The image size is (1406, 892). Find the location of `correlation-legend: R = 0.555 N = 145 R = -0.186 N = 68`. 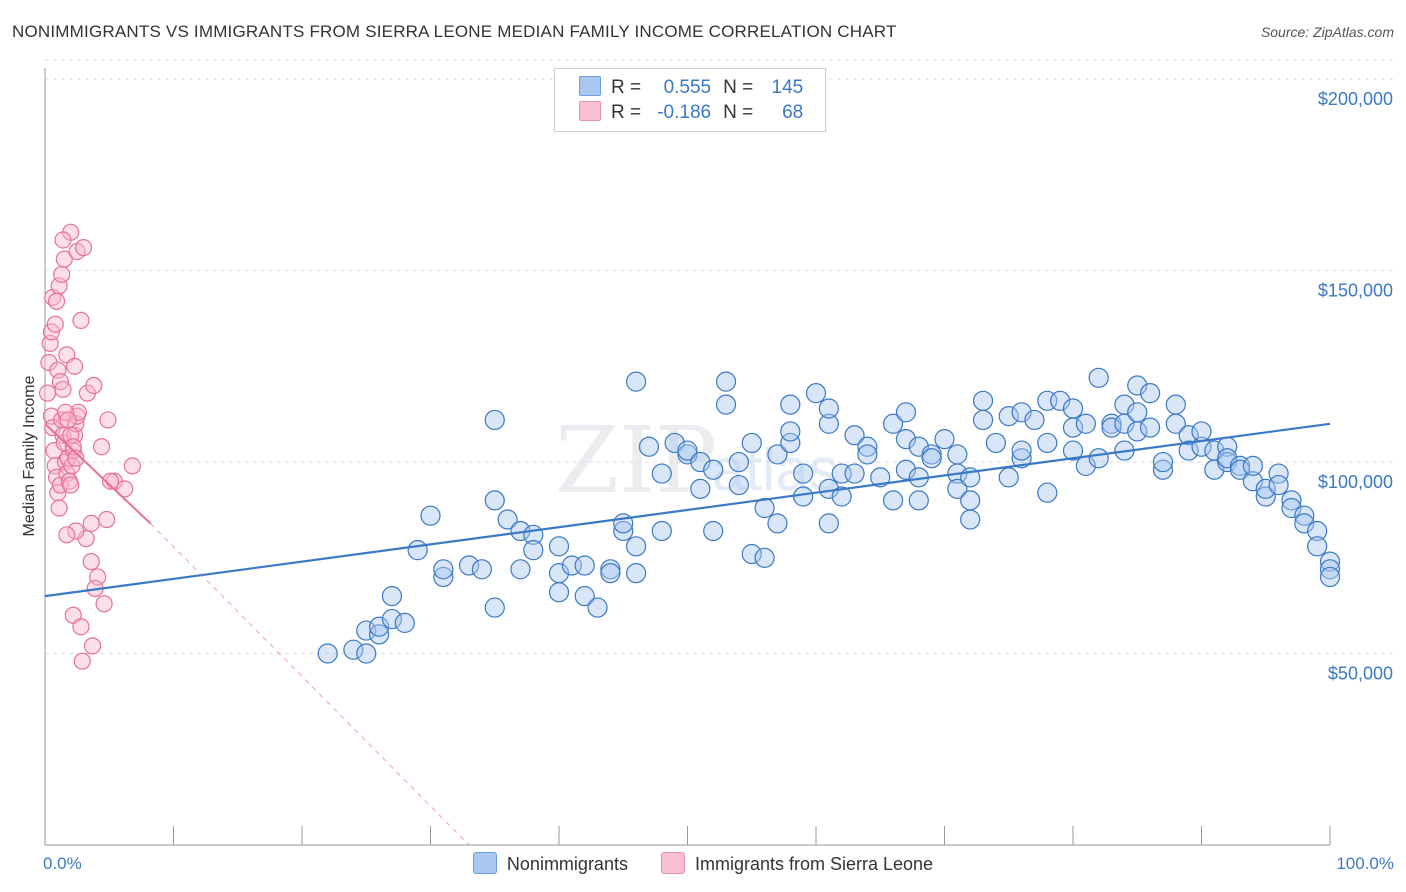

correlation-legend: R = 0.555 N = 145 R = -0.186 N = 68 is located at coordinates (690, 100).